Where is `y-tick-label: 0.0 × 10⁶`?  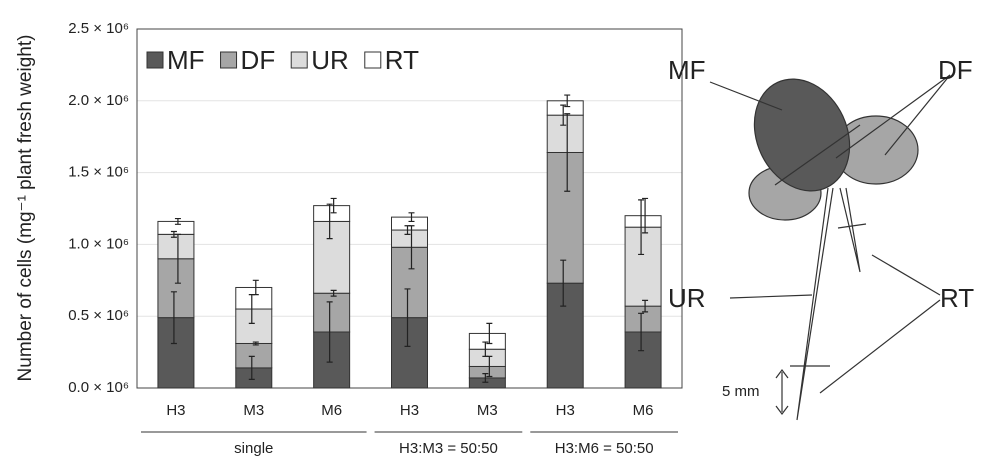
y-tick-label: 0.0 × 10⁶ is located at coordinates (98, 387).